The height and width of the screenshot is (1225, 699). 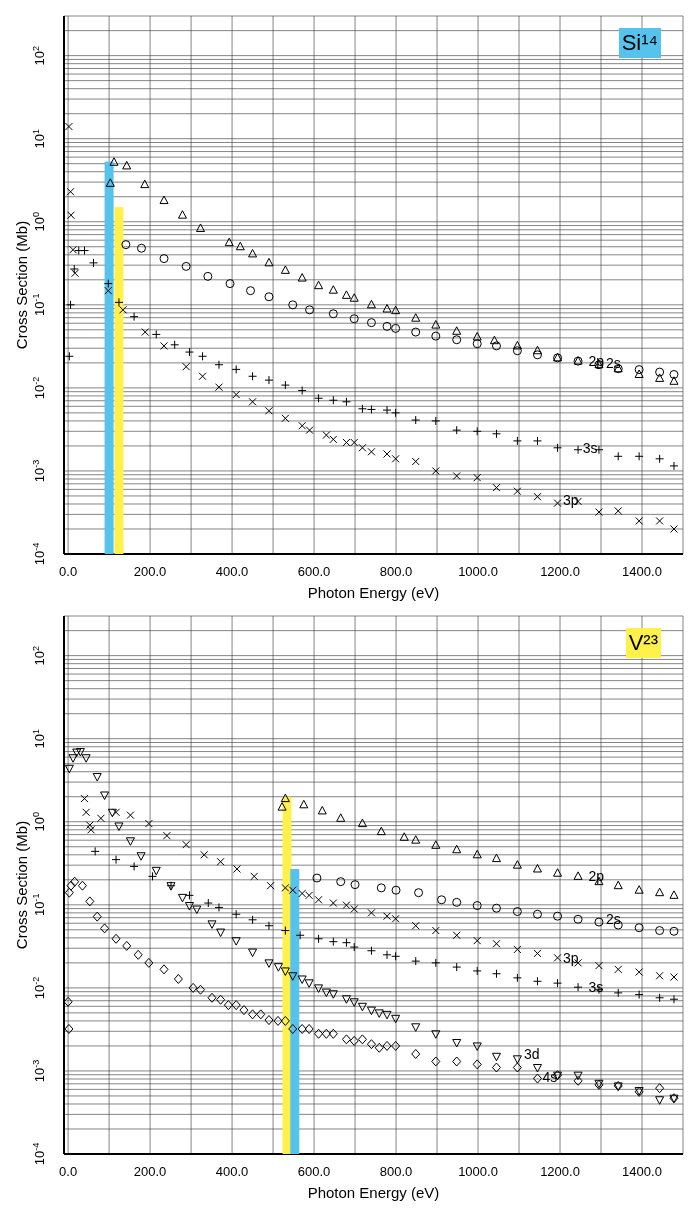 What do you see at coordinates (373, 592) in the screenshot?
I see `x-axis-title: Photon Energy (eV)` at bounding box center [373, 592].